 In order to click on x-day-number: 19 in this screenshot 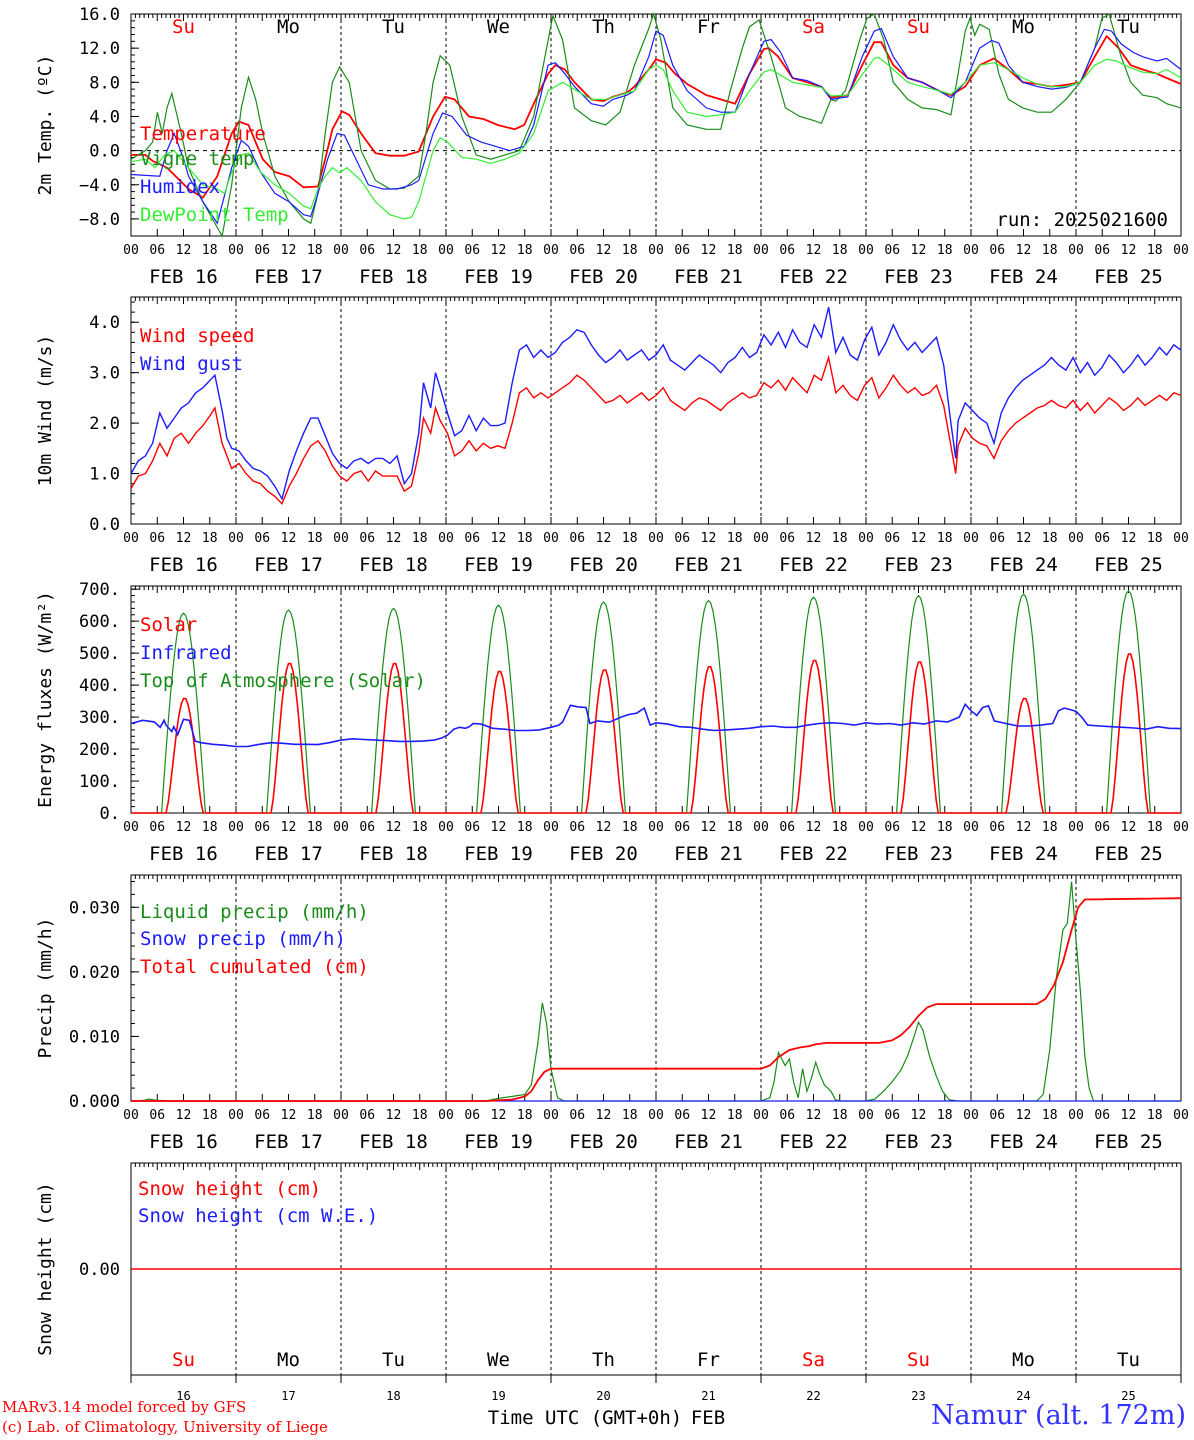, I will do `click(498, 1396)`.